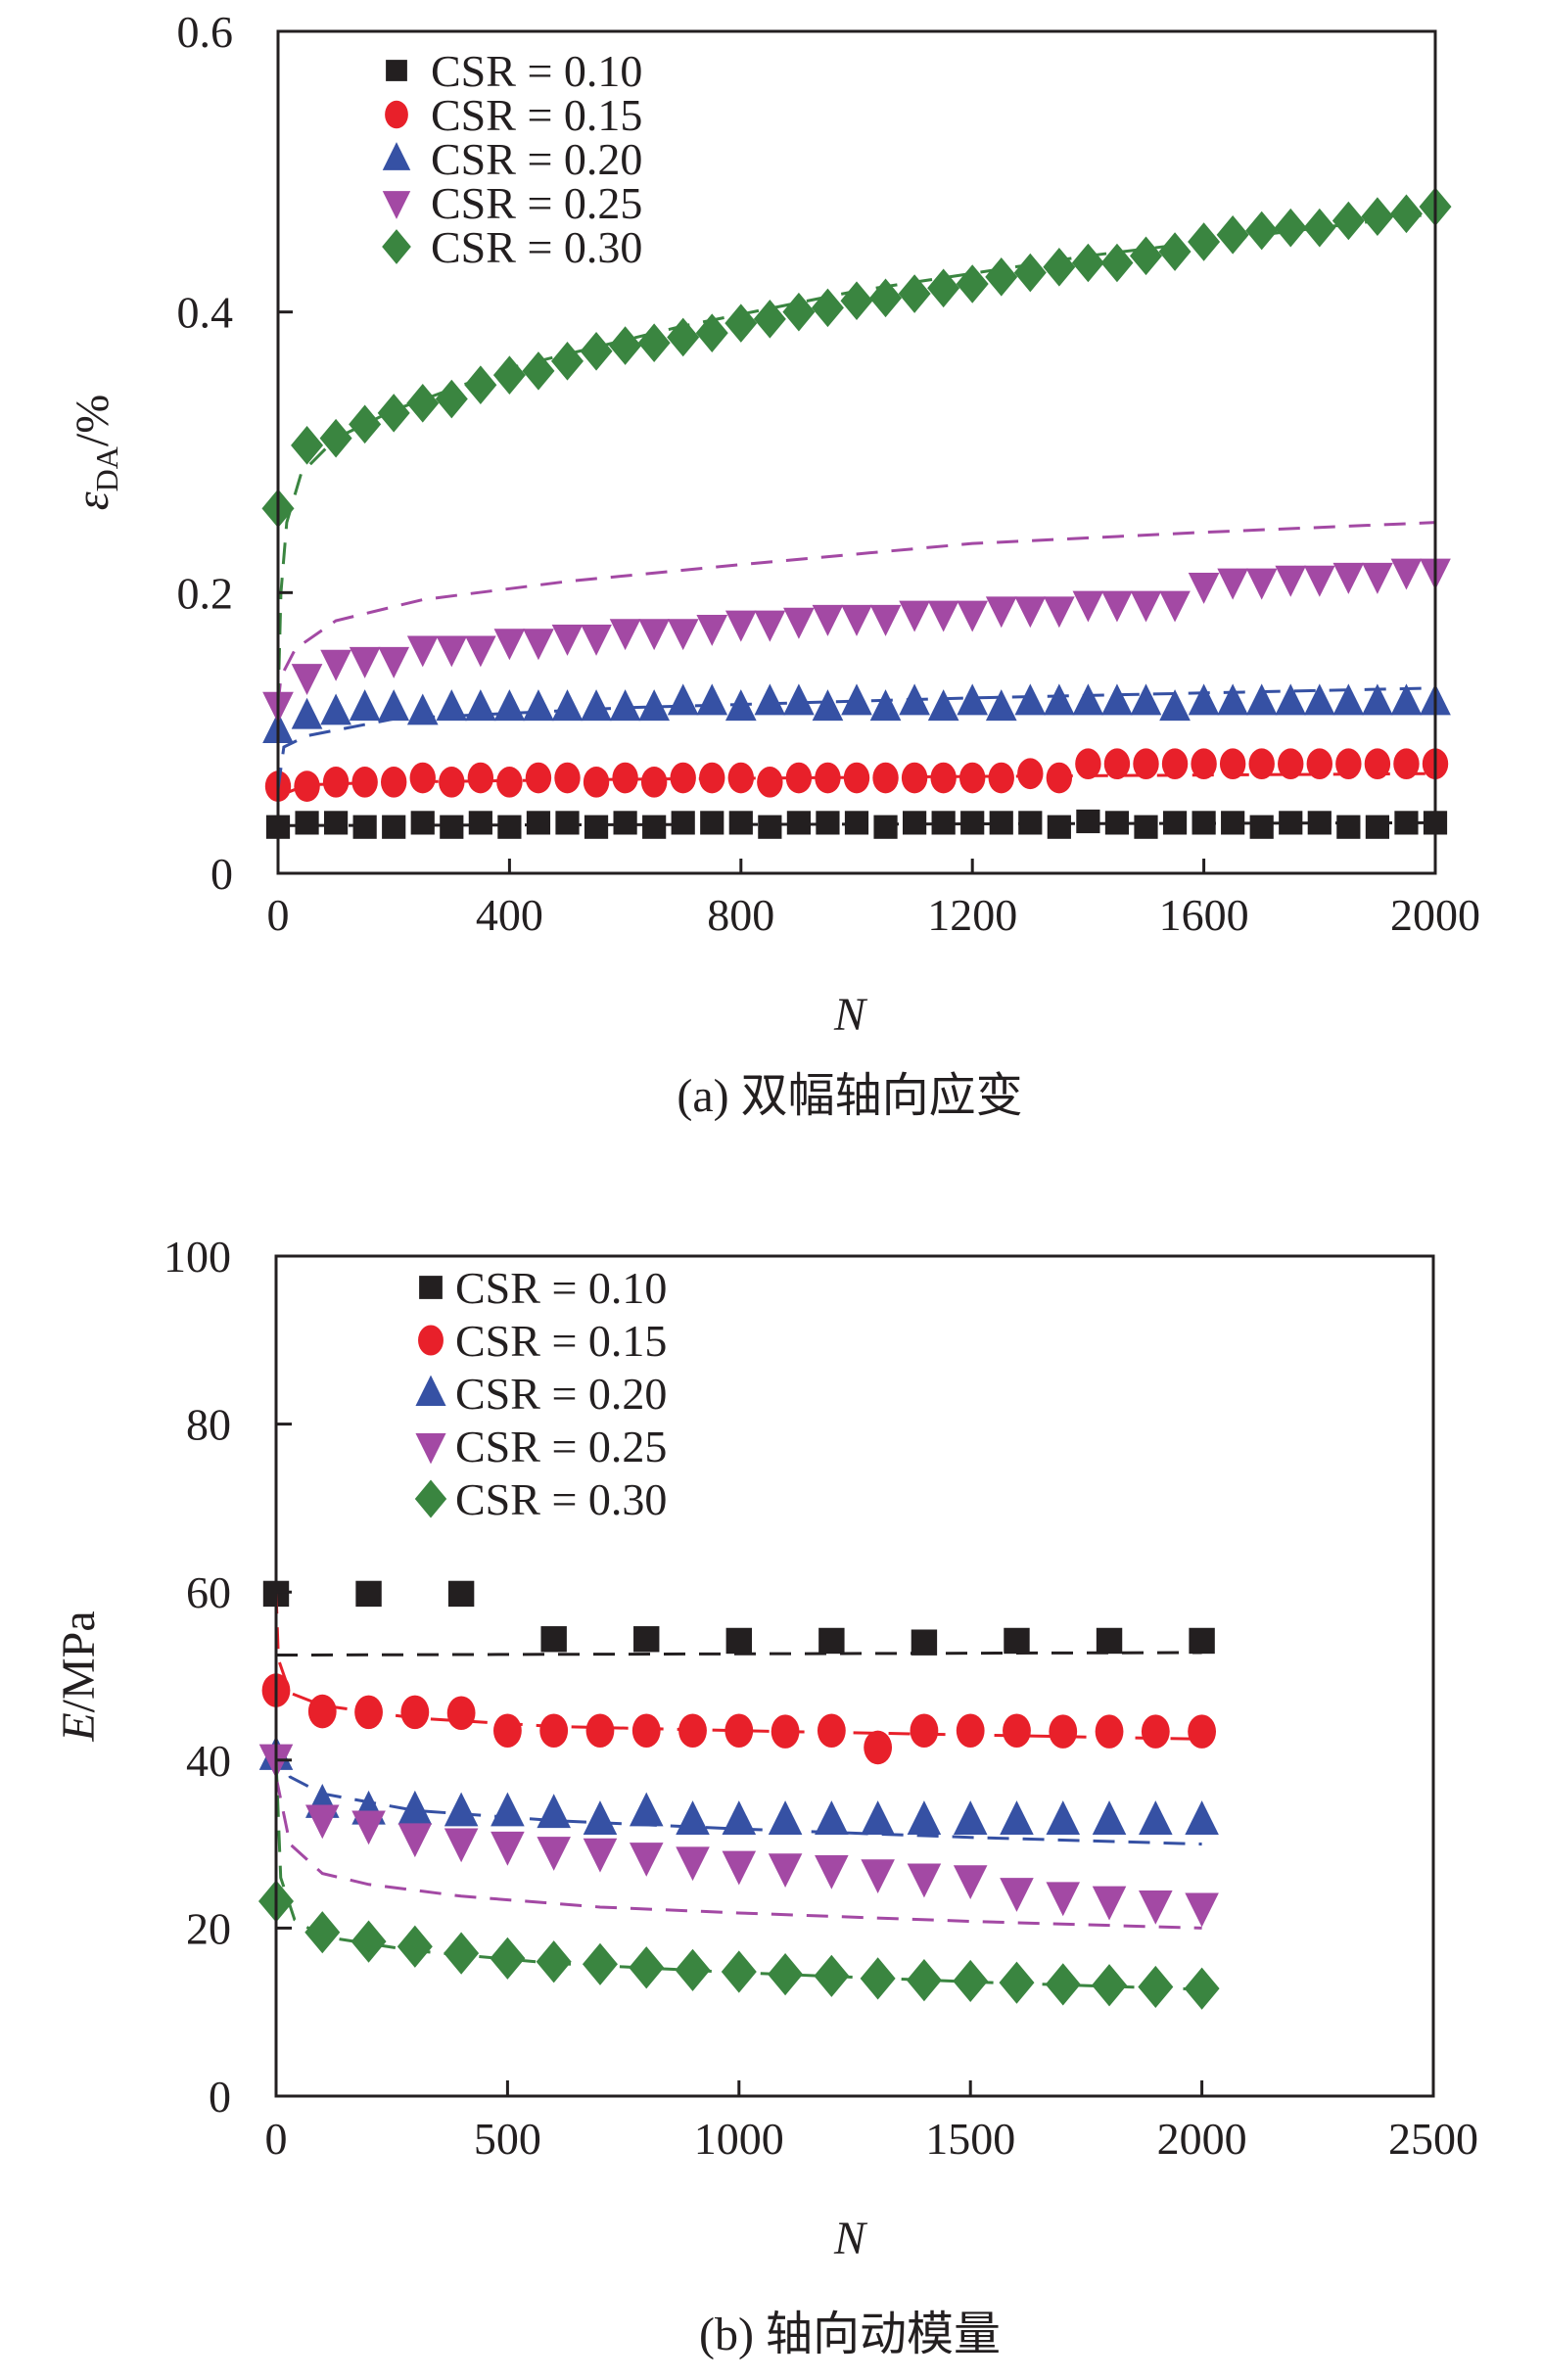 The height and width of the screenshot is (2380, 1542). Describe the element at coordinates (79, 1676) in the screenshot. I see `plot-b-ylabel: E/MPa` at that location.